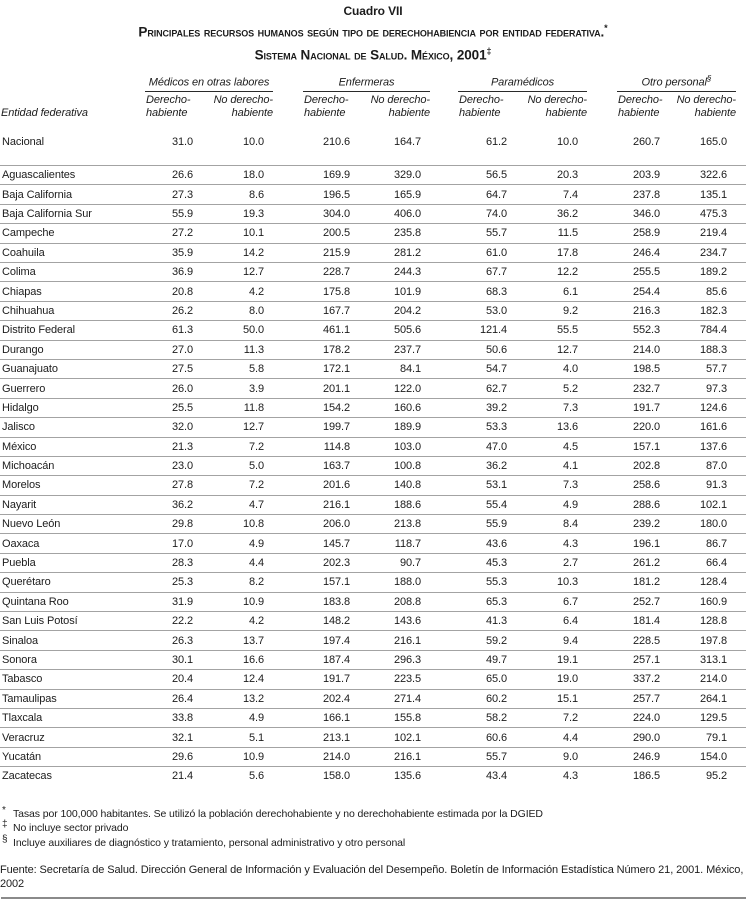  I want to click on paramedicos-no-derechohabiente-value: 12.2, so click(567, 272).